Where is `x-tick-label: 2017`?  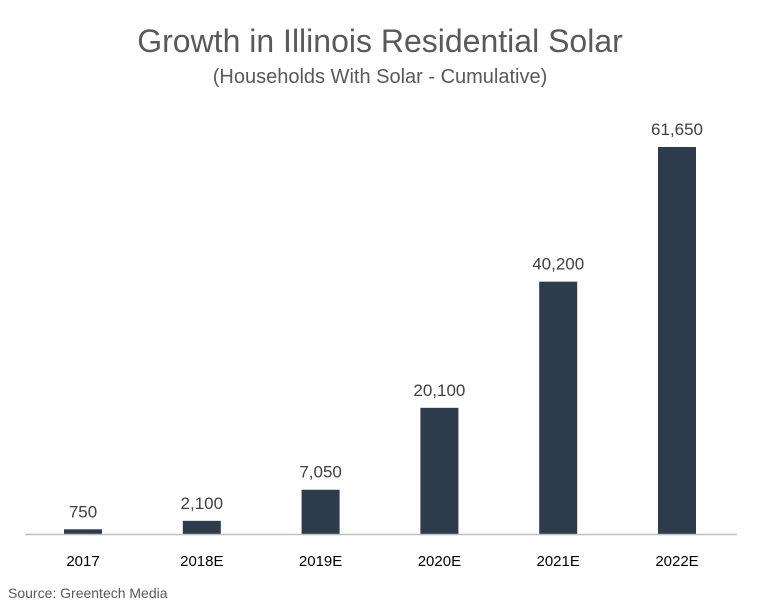 x-tick-label: 2017 is located at coordinates (82, 561).